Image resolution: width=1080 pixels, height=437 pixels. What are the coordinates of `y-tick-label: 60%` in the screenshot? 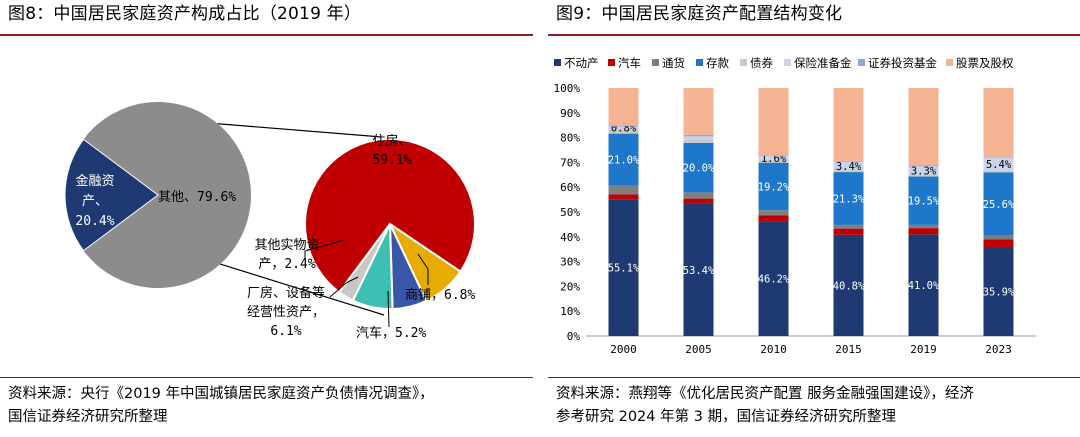 It's located at (570, 187).